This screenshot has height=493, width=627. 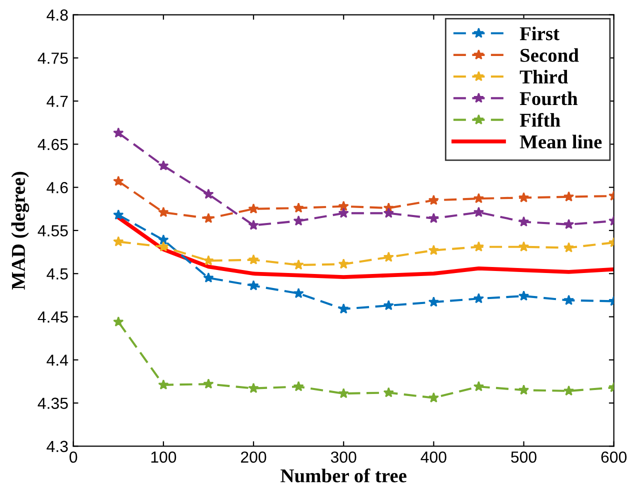 I want to click on x-axis-title: Number of tree, so click(x=343, y=475).